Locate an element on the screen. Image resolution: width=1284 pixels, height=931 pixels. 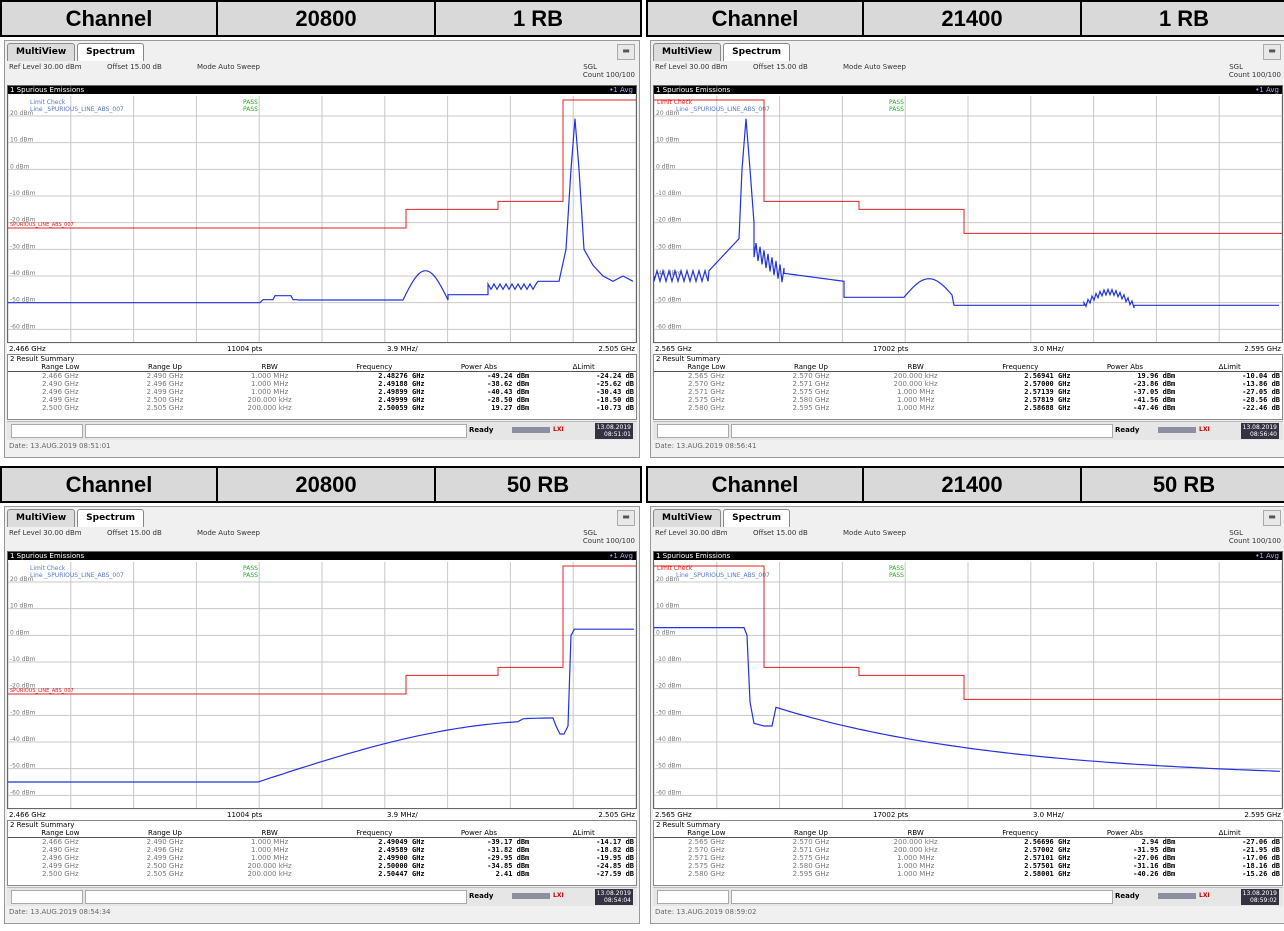
capture-date: Date: 13.AUG.2019 08:54:34 is located at coordinates (60, 912).